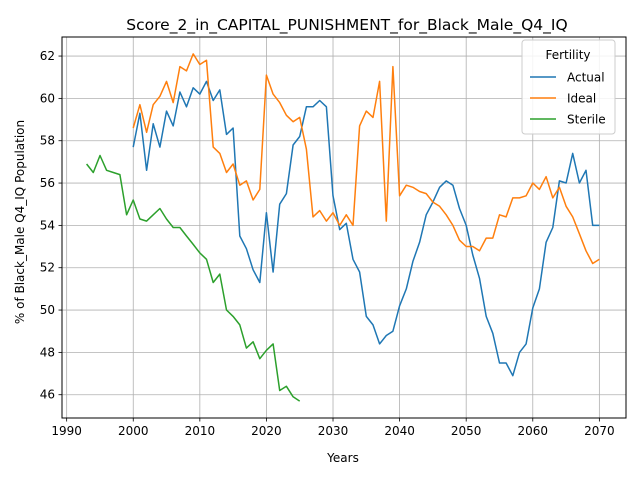 This screenshot has height=484, width=640. I want to click on y-axis-label: % of Black_Male Q4_IQ Population, so click(20, 222).